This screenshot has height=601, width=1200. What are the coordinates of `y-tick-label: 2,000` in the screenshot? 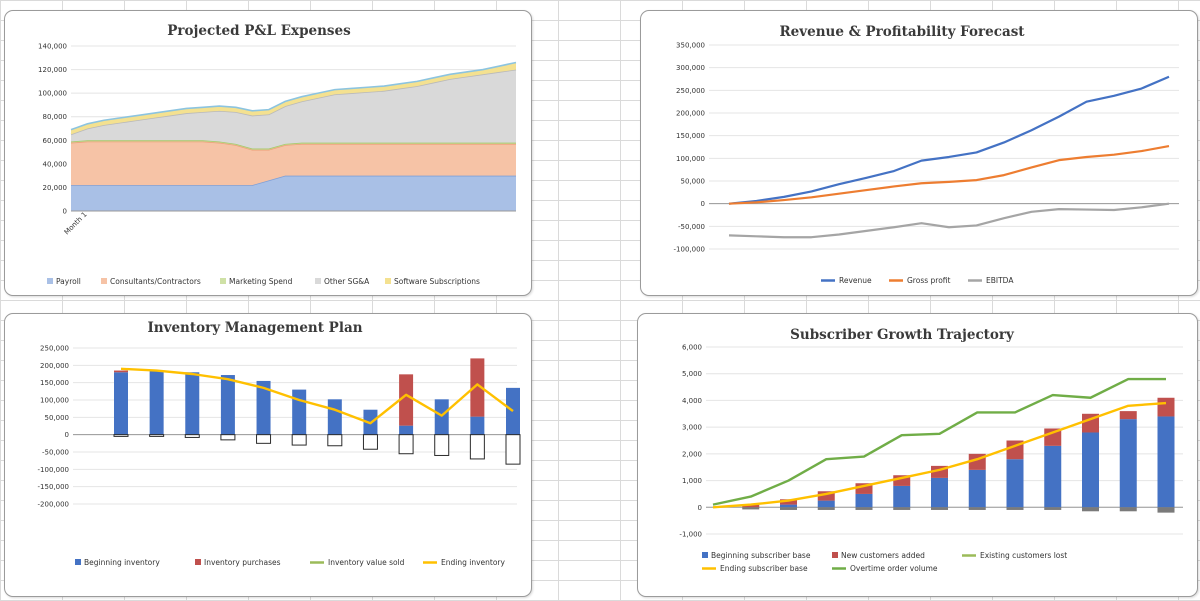 It's located at (692, 454).